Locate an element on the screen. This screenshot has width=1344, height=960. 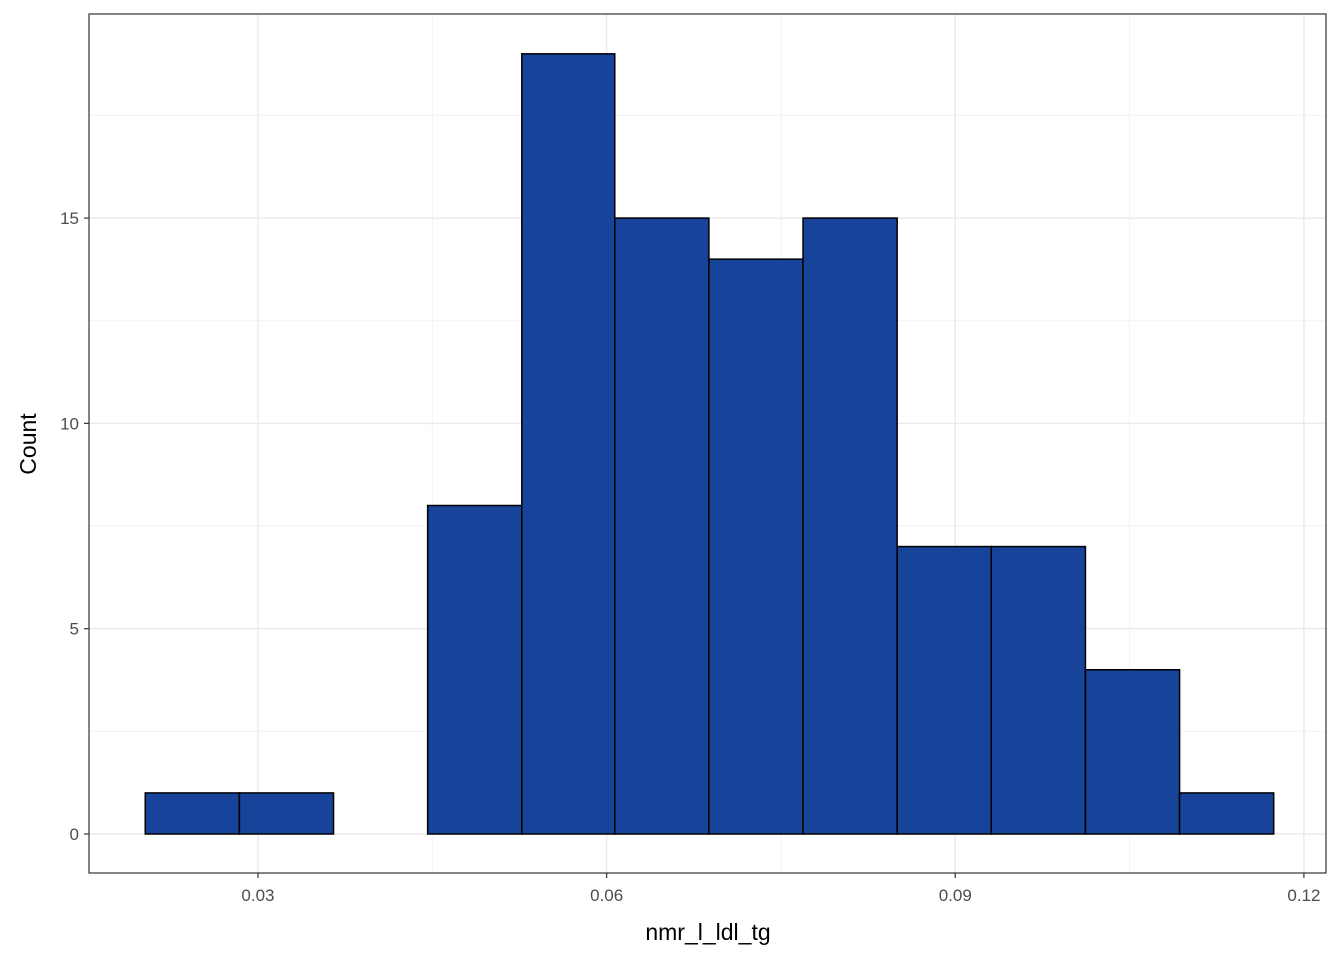
y-tick-label: 15 is located at coordinates (69, 218).